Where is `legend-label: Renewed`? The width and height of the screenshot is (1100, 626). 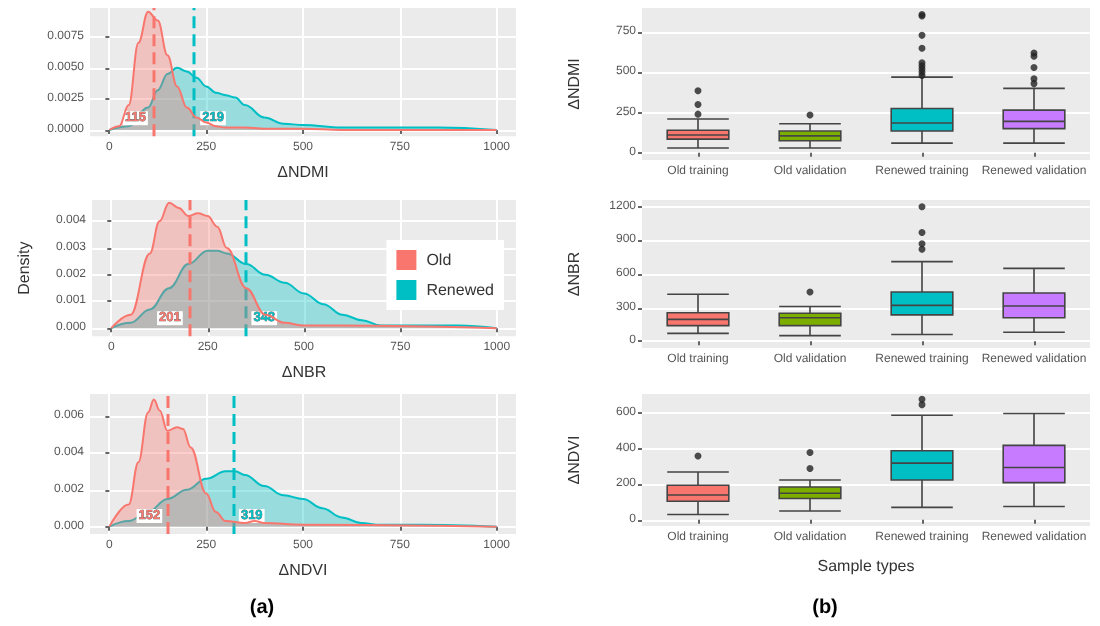 legend-label: Renewed is located at coordinates (460, 290).